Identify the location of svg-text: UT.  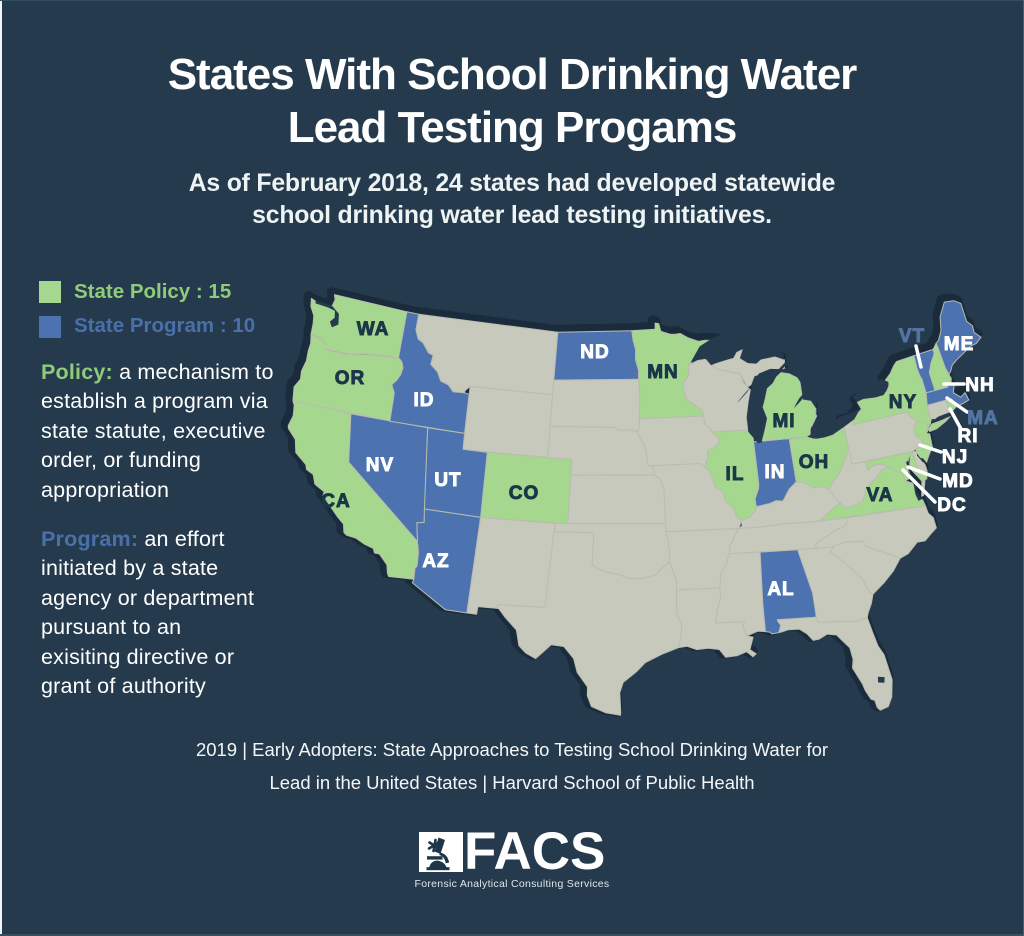
(447, 480).